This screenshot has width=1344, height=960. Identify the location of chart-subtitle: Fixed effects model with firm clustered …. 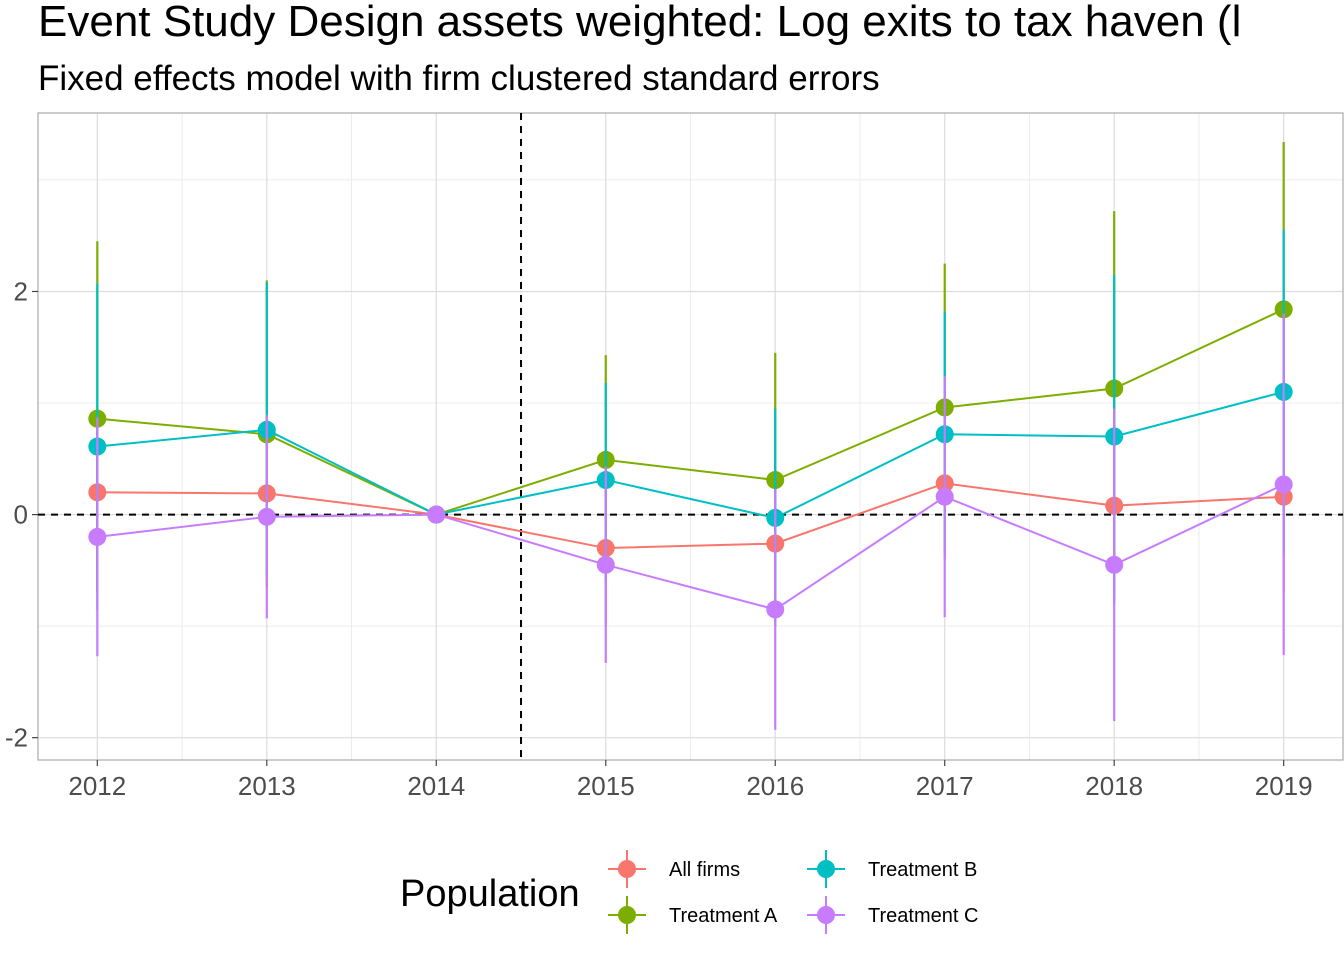
(459, 78).